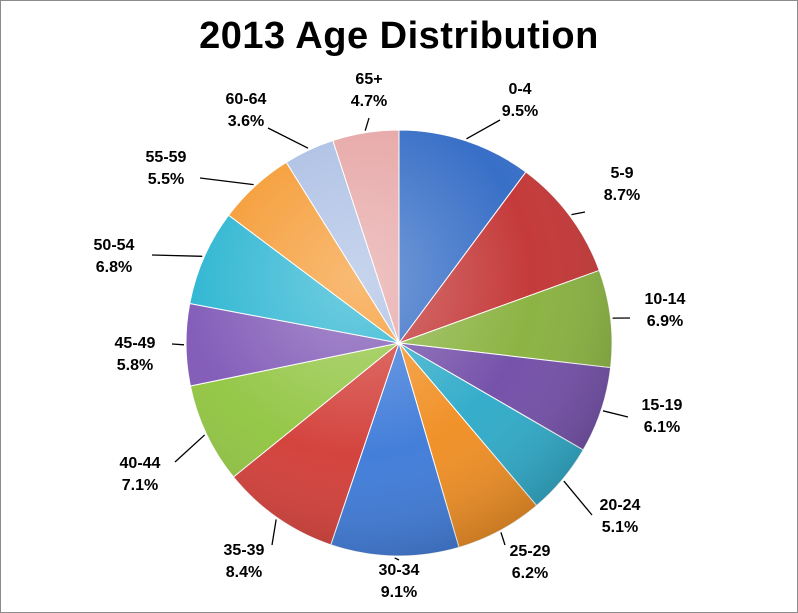 This screenshot has height=613, width=798. What do you see at coordinates (244, 572) in the screenshot?
I see `slice-value-label: 8.4%` at bounding box center [244, 572].